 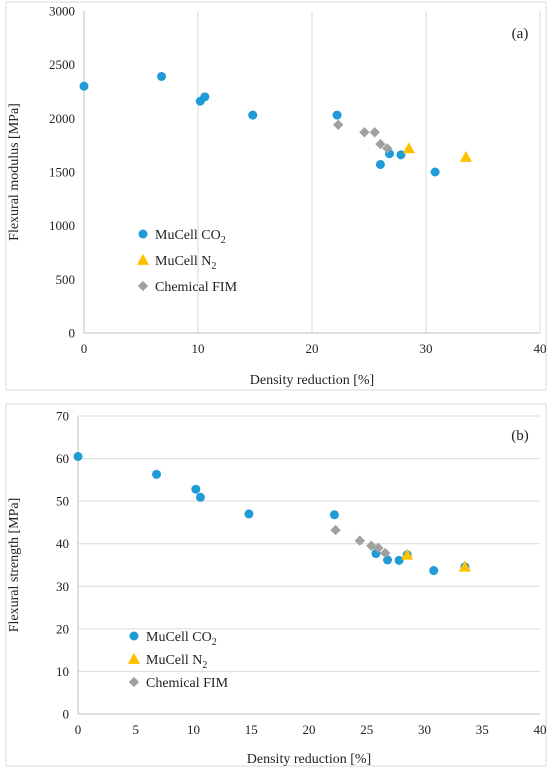 What do you see at coordinates (366, 729) in the screenshot?
I see `x-tick-label: 25` at bounding box center [366, 729].